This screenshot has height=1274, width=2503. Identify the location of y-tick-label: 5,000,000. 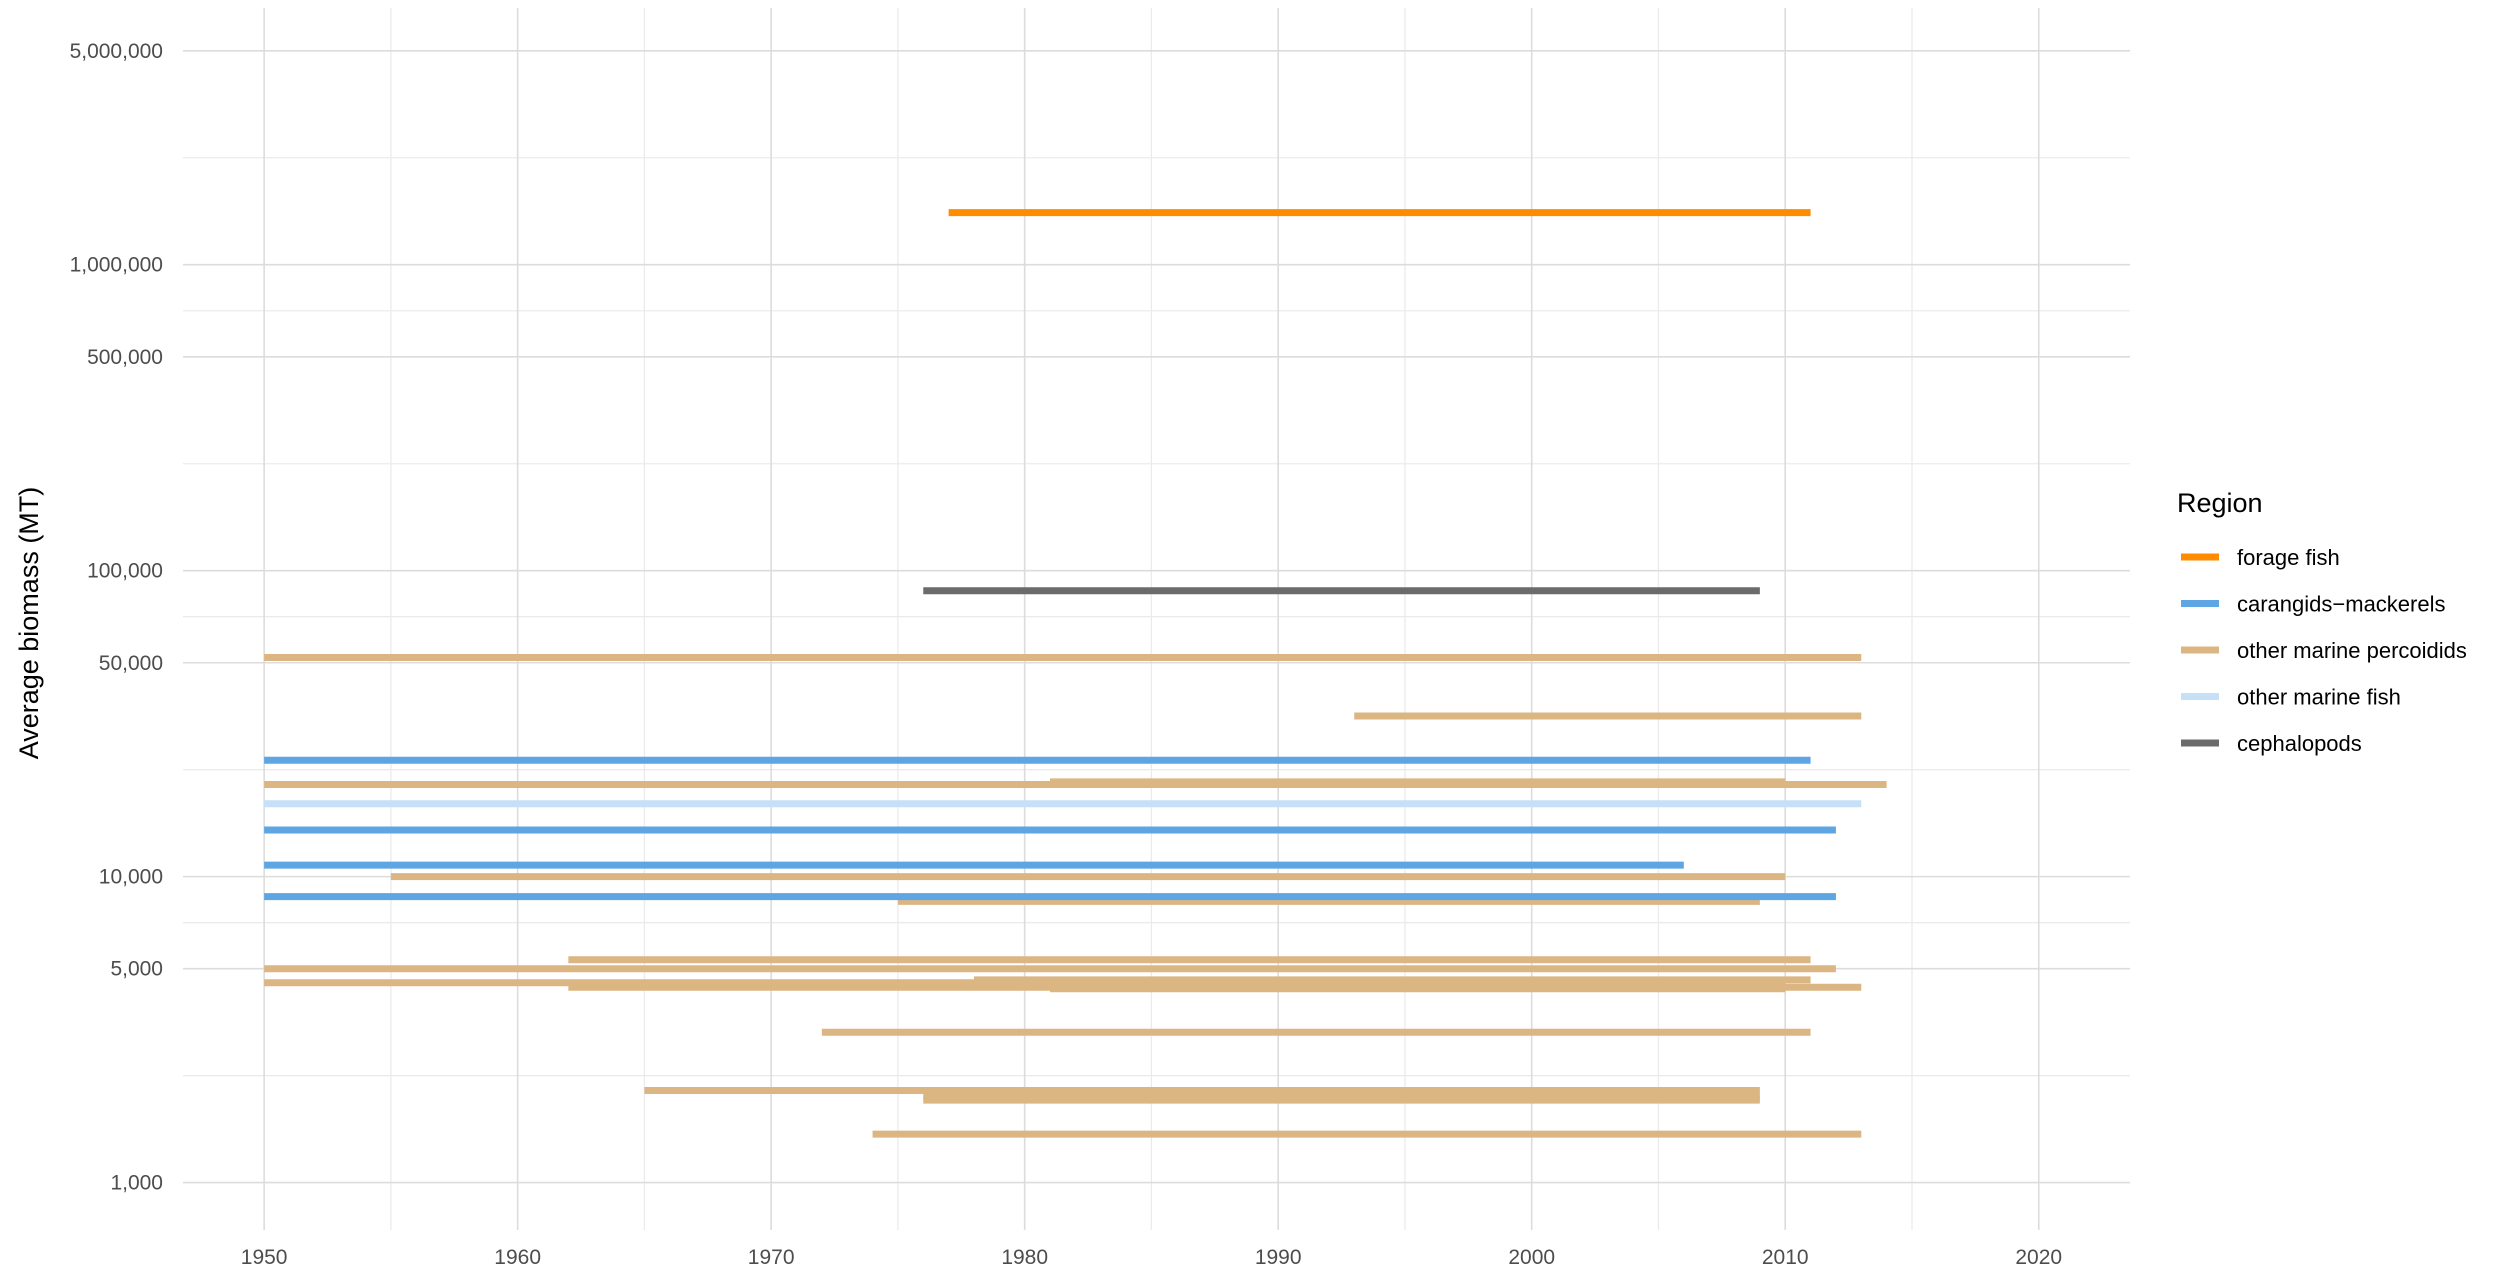
(116, 51).